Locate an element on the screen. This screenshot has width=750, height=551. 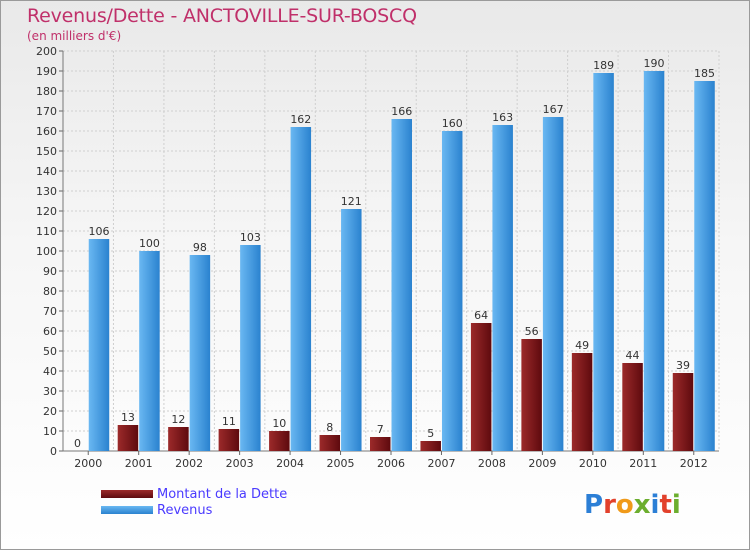
data-label-dette: 12 is located at coordinates (178, 419).